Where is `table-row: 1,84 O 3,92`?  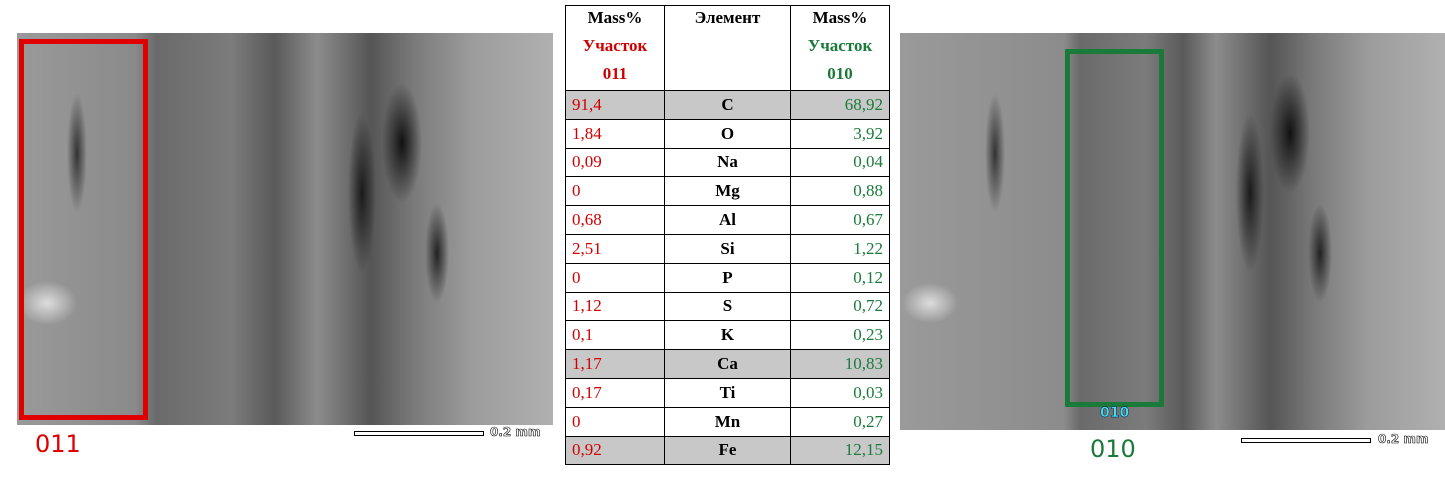
table-row: 1,84 O 3,92 is located at coordinates (727, 133).